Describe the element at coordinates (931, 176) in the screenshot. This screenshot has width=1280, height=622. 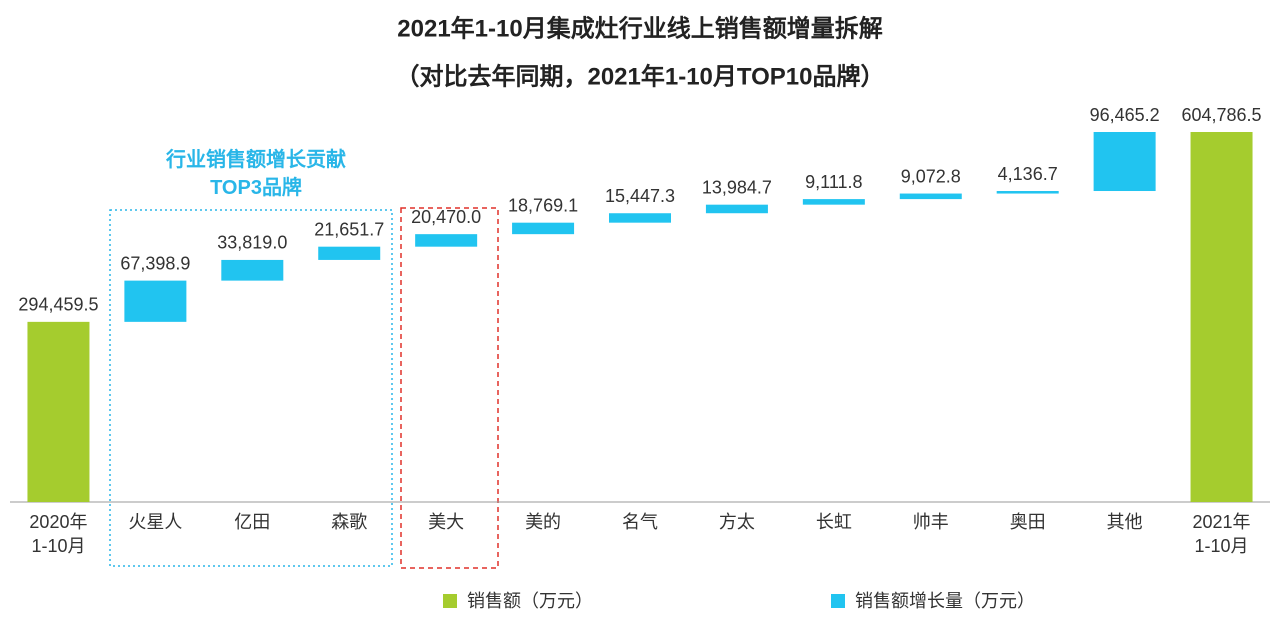
I see `data-label: 9,072.8` at that location.